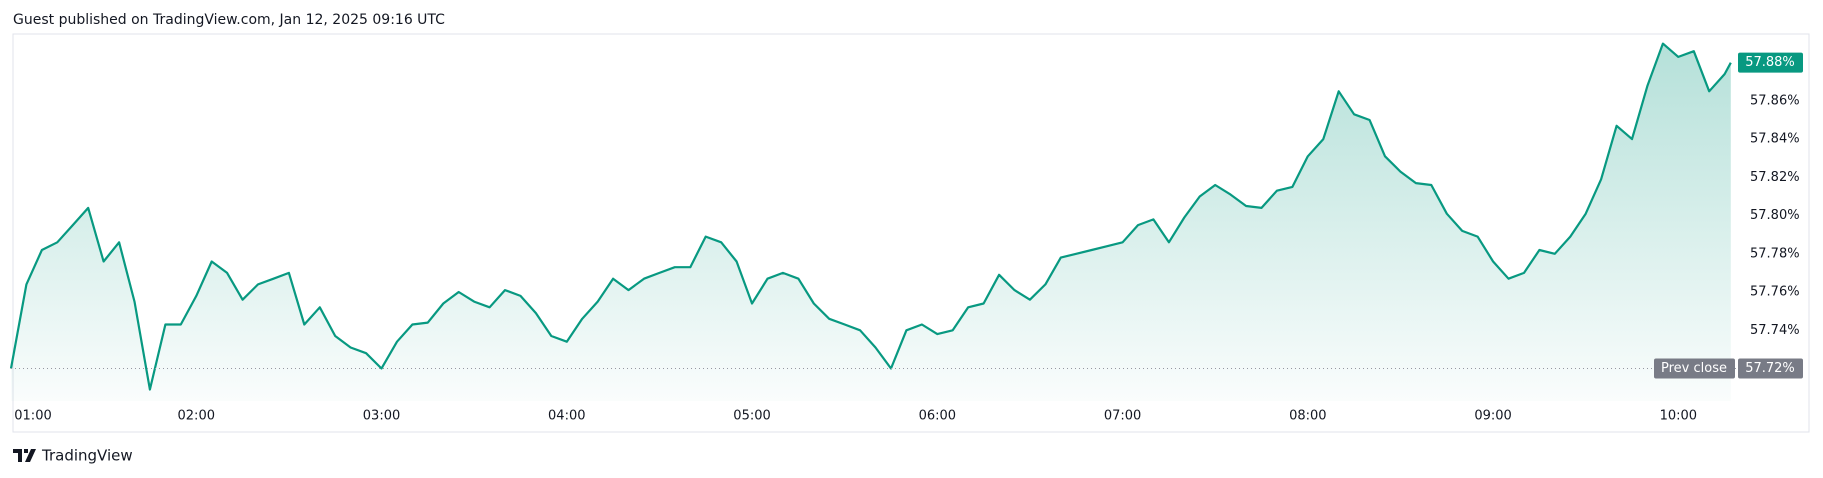 The image size is (1823, 478). I want to click on prev-close-tag, so click(1694, 368).